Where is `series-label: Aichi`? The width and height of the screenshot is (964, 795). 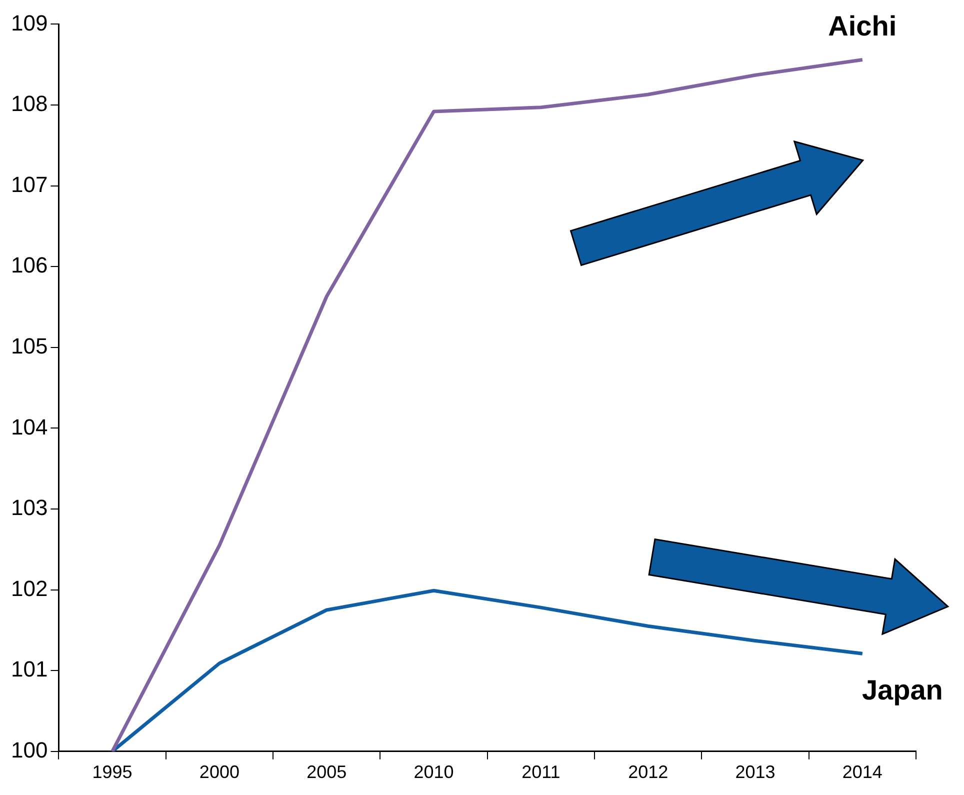 series-label: Aichi is located at coordinates (862, 26).